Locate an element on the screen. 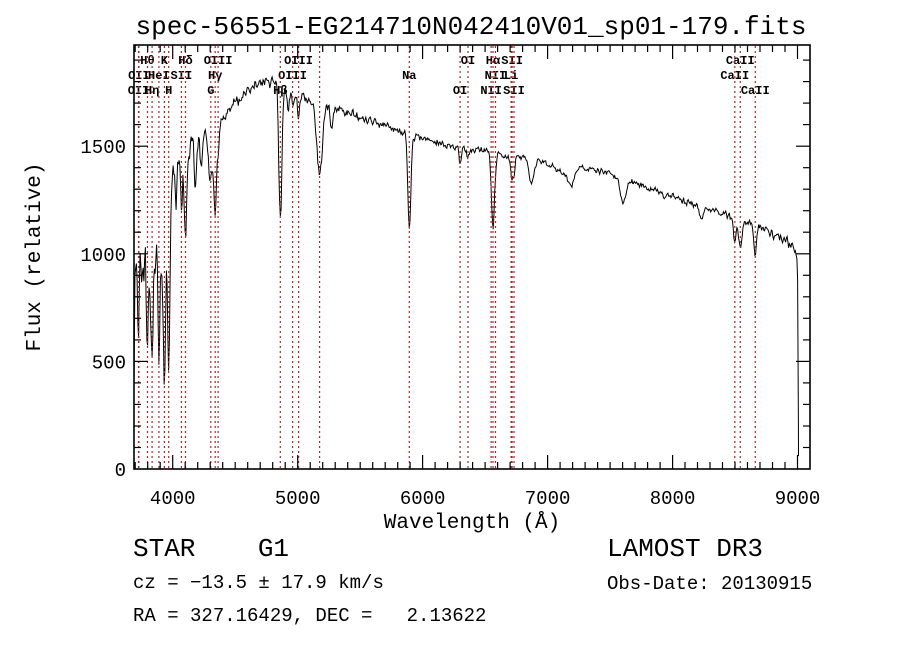 The image size is (900, 649). radial-velocity-label: cz = −13.5 ± 17.9 km/s is located at coordinates (258, 583).